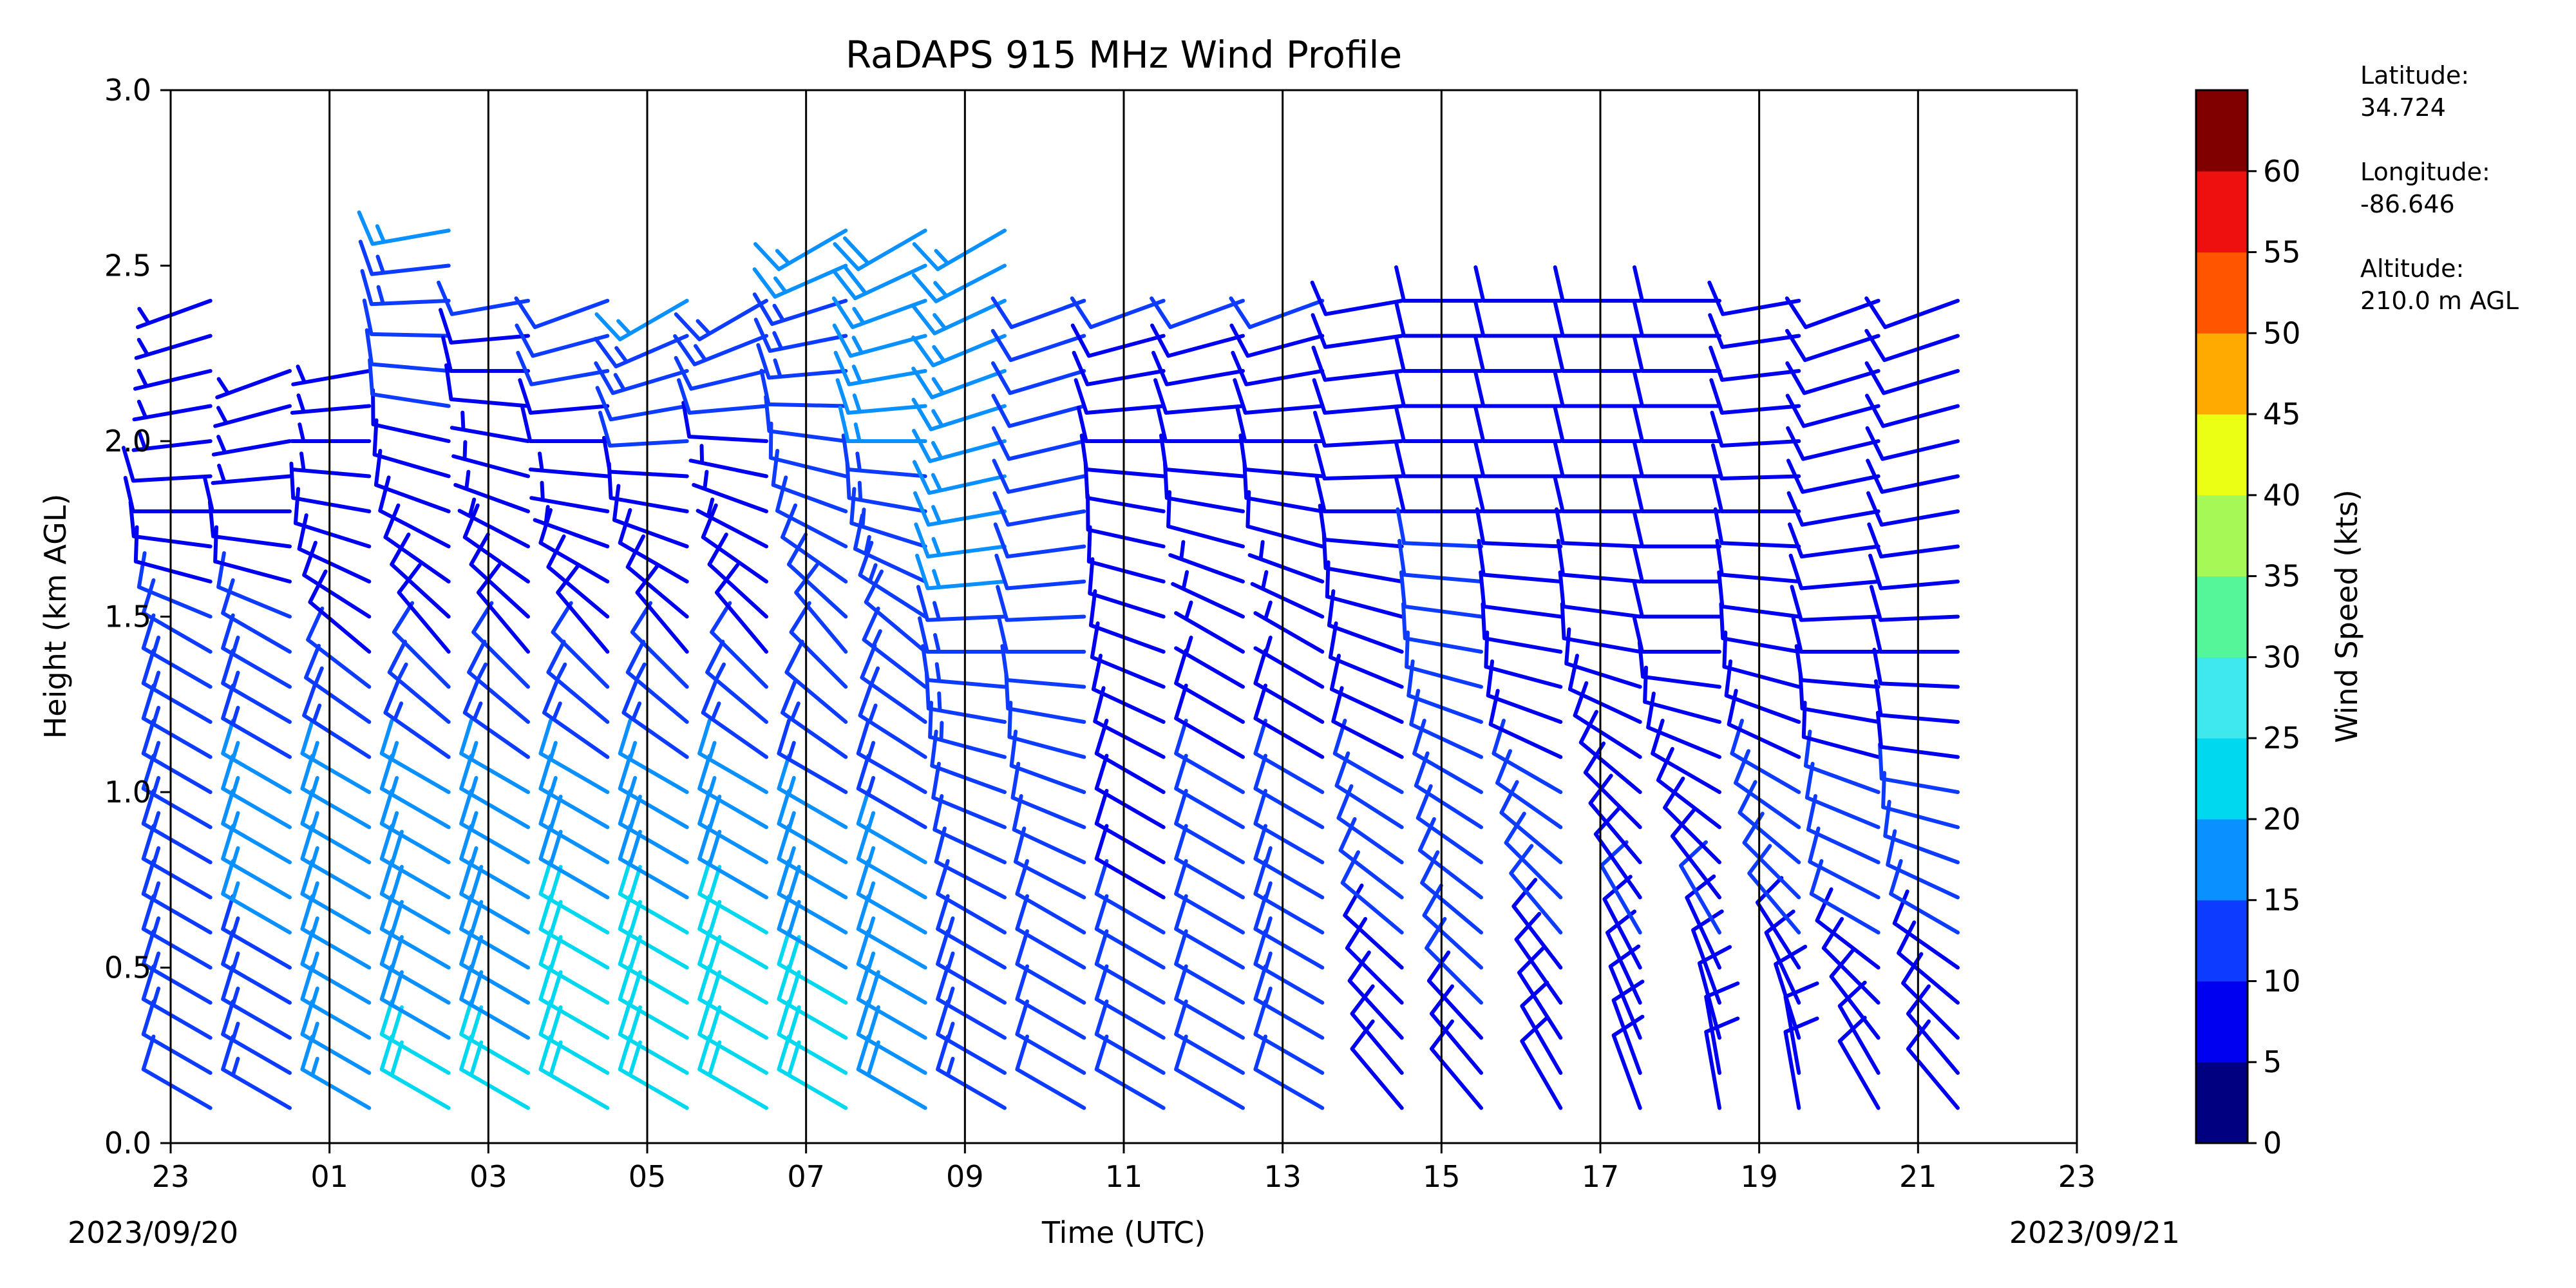 The image size is (2576, 1288). Describe the element at coordinates (2439, 301) in the screenshot. I see `altitude-value: 210.0 m AGL` at that location.